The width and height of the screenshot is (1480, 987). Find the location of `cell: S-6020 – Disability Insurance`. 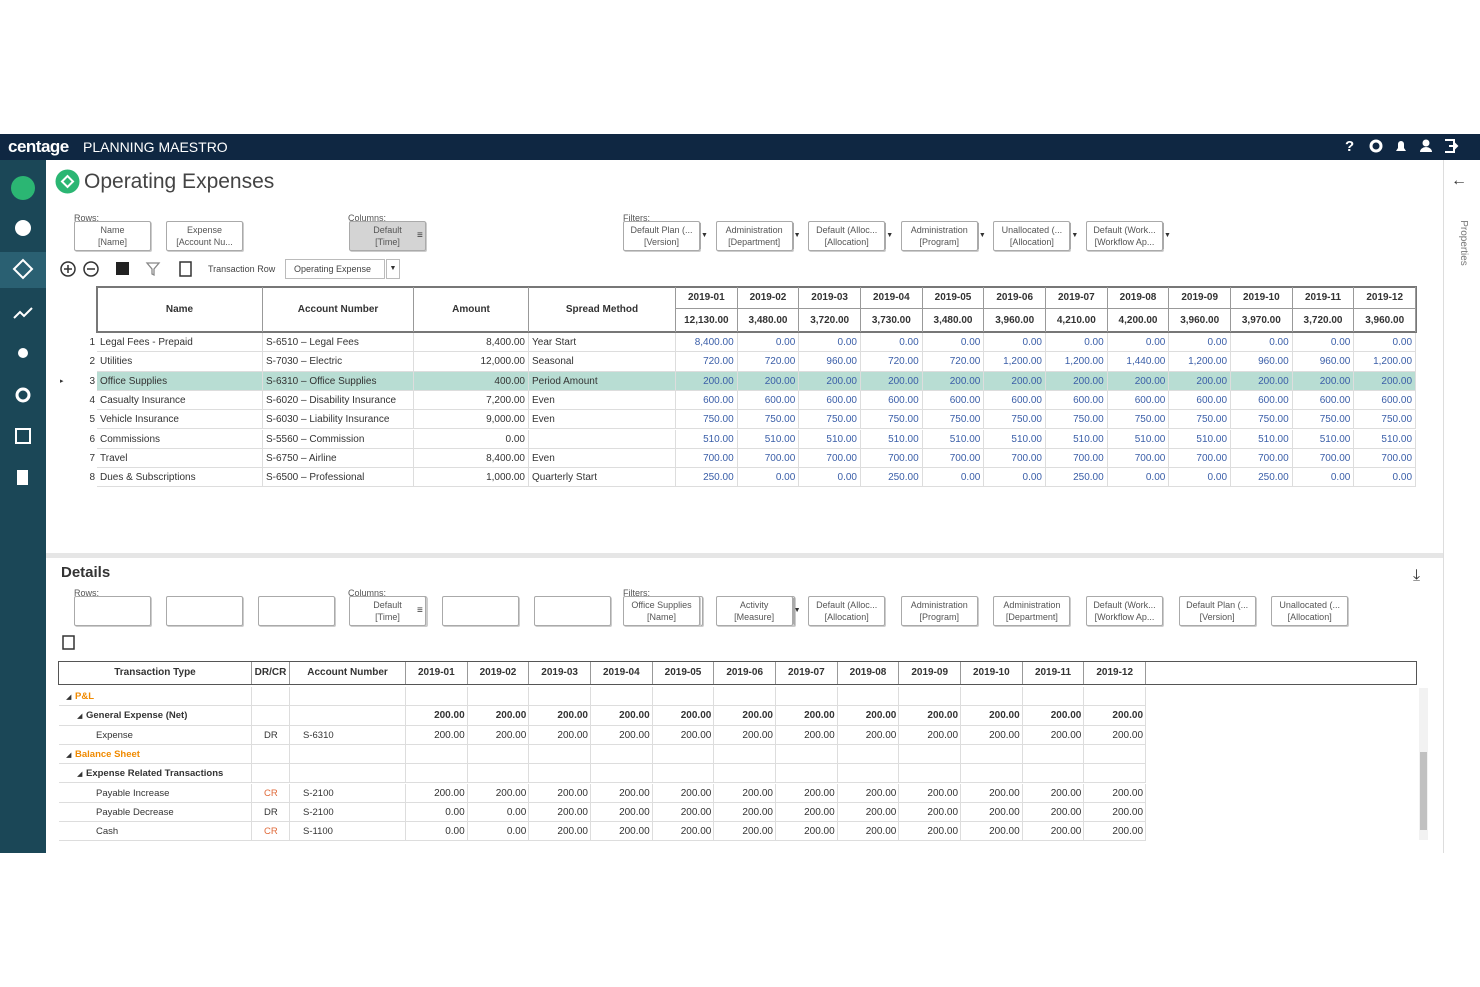

cell: S-6020 – Disability Insurance is located at coordinates (338, 400).